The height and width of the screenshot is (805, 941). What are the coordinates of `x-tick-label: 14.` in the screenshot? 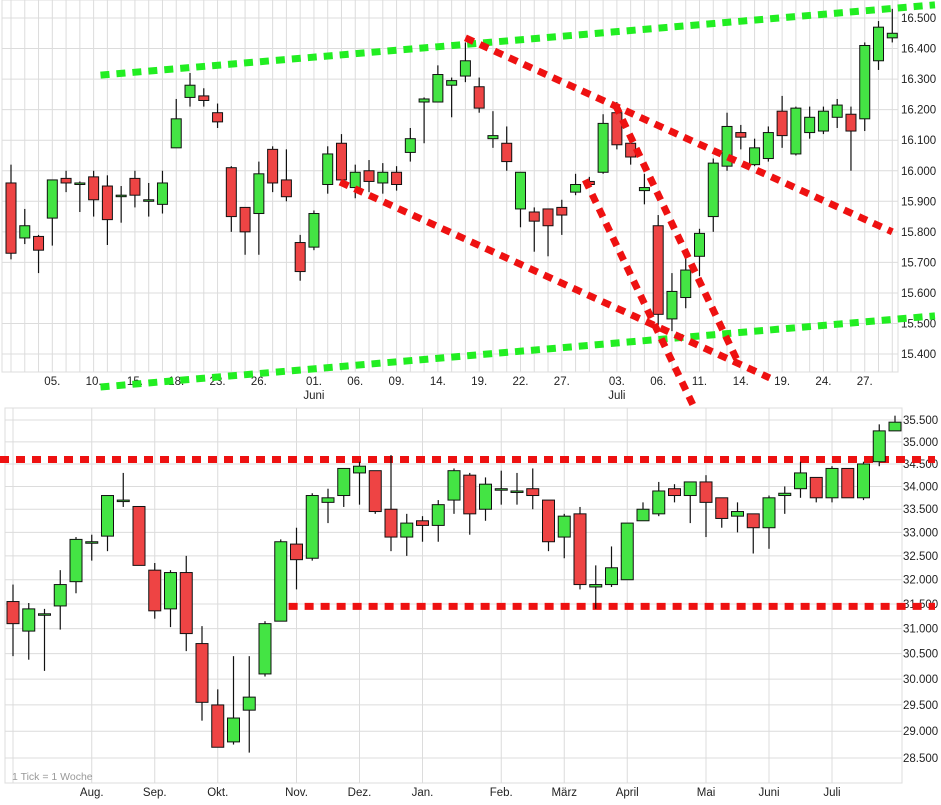 It's located at (741, 382).